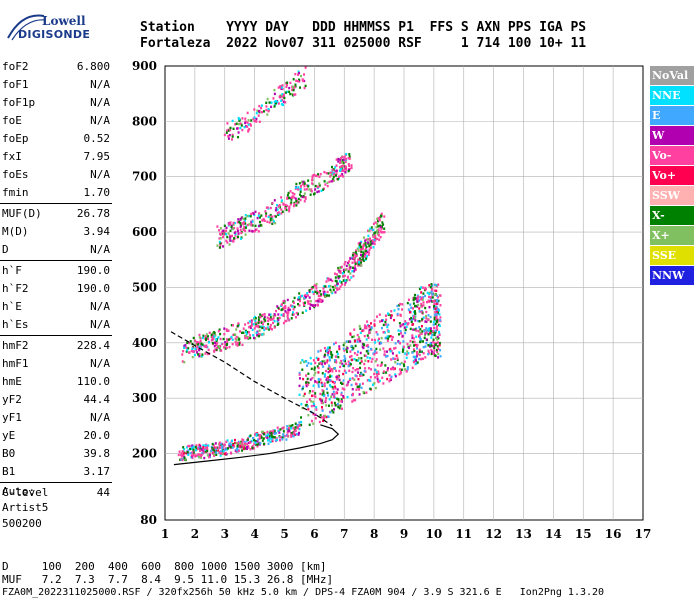 The height and width of the screenshot is (600, 700). What do you see at coordinates (97, 231) in the screenshot?
I see `param-value: 3.94` at bounding box center [97, 231].